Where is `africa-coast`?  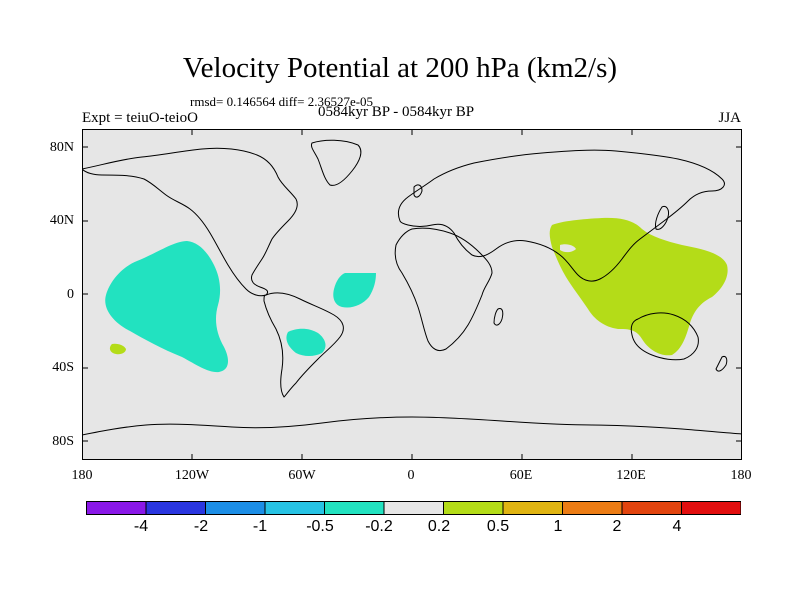
africa-coast is located at coordinates (443, 289).